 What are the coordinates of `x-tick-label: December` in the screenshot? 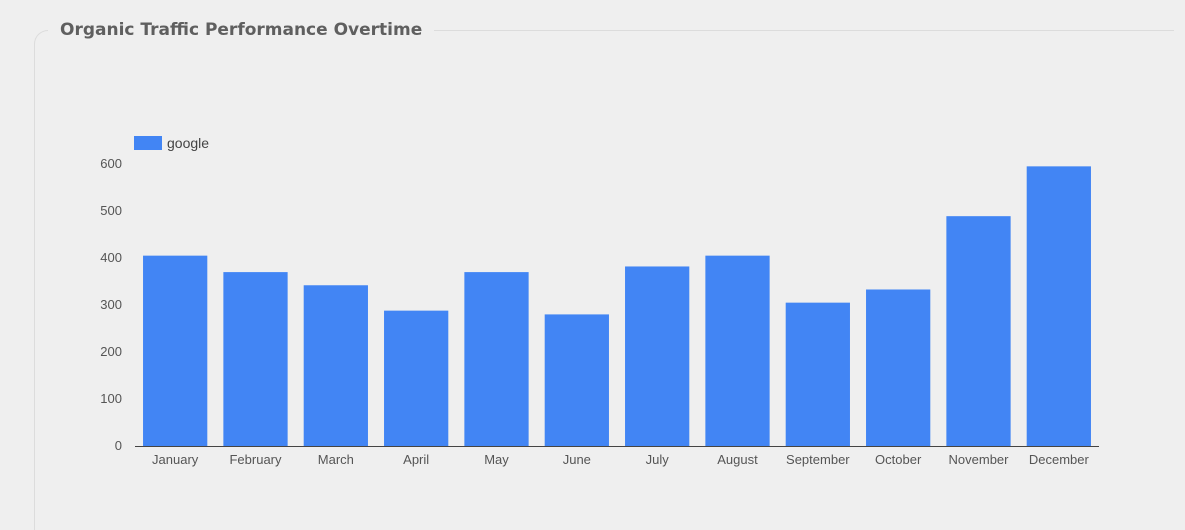 It's located at (1059, 459).